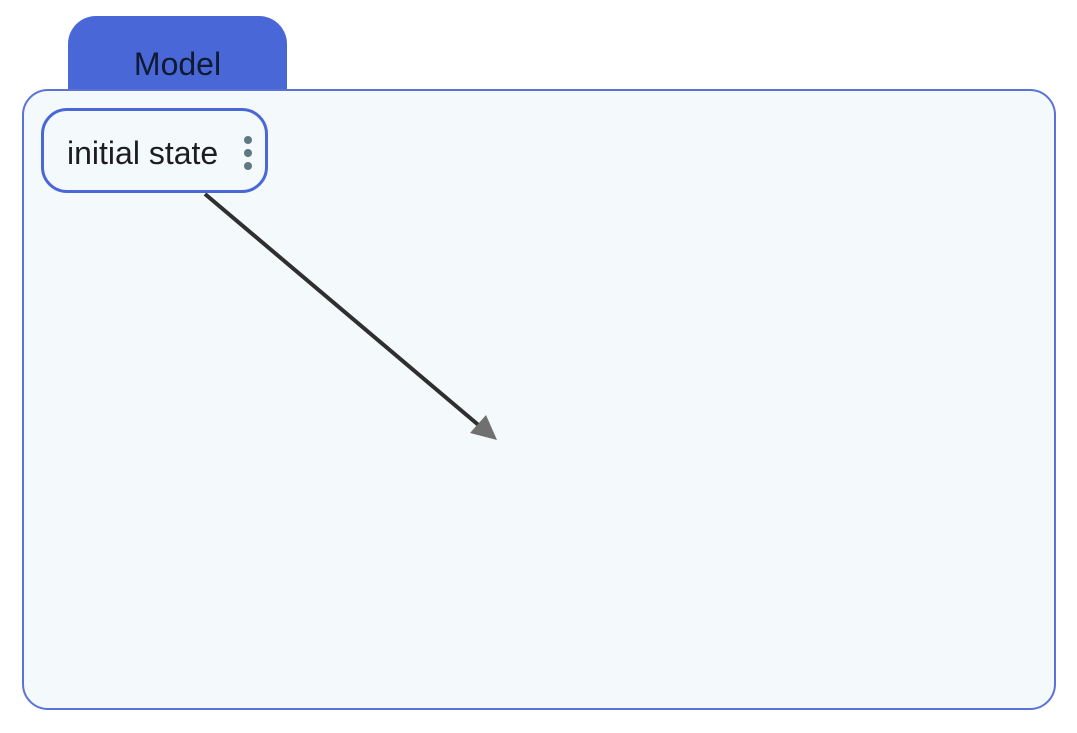 This screenshot has height=733, width=1077. Describe the element at coordinates (177, 64) in the screenshot. I see `model-tab-label: Model` at that location.